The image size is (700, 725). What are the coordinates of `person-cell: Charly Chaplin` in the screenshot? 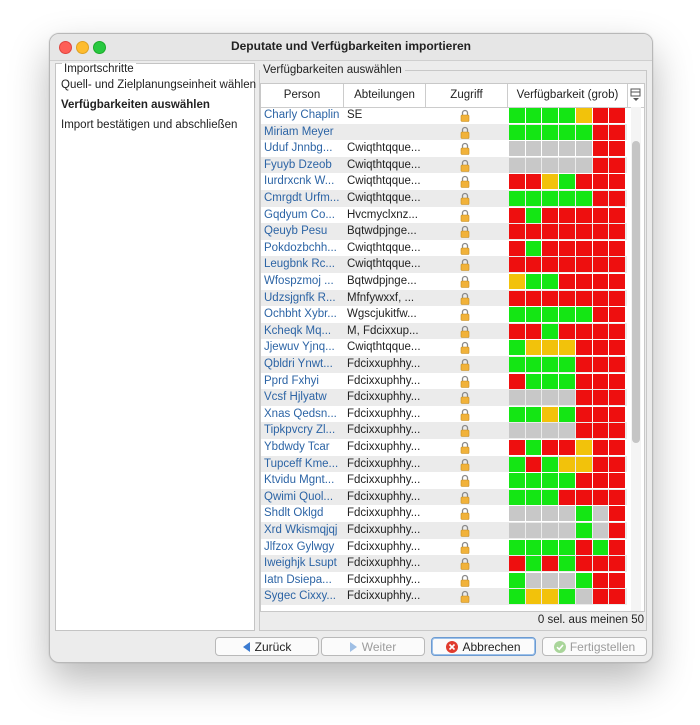 It's located at (302, 115).